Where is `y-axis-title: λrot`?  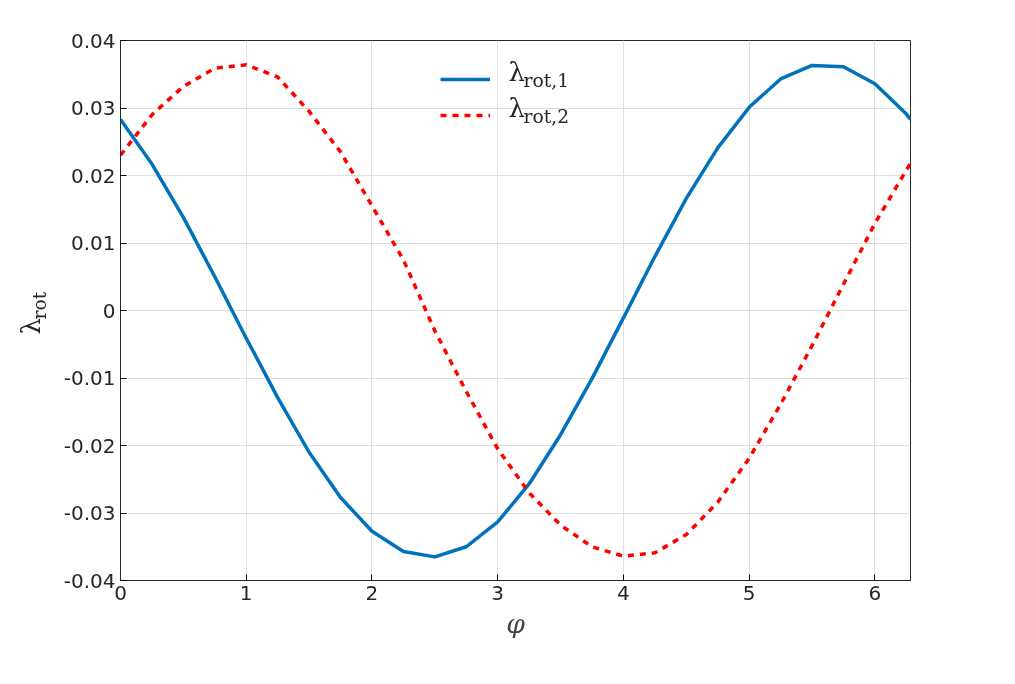 y-axis-title: λrot is located at coordinates (33, 313).